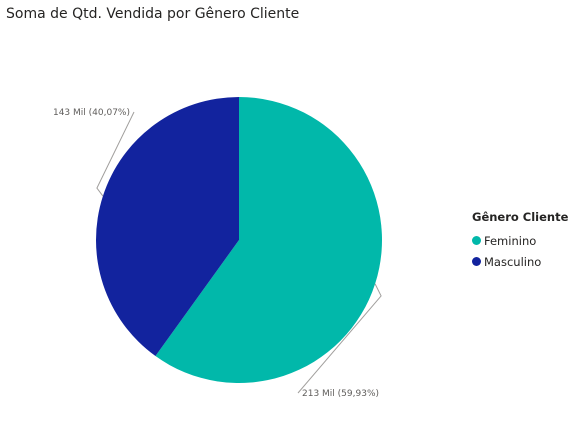  Describe the element at coordinates (476, 261) in the screenshot. I see `legend-dot-masculino` at that location.